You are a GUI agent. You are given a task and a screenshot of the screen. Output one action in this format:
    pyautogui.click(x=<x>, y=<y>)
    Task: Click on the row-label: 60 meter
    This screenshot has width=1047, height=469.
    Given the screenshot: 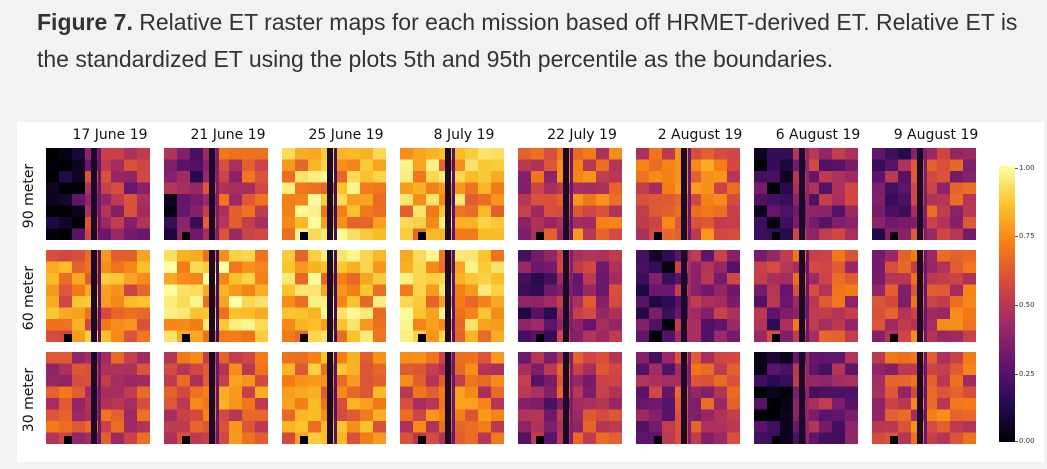 What is the action you would take?
    pyautogui.click(x=29, y=298)
    